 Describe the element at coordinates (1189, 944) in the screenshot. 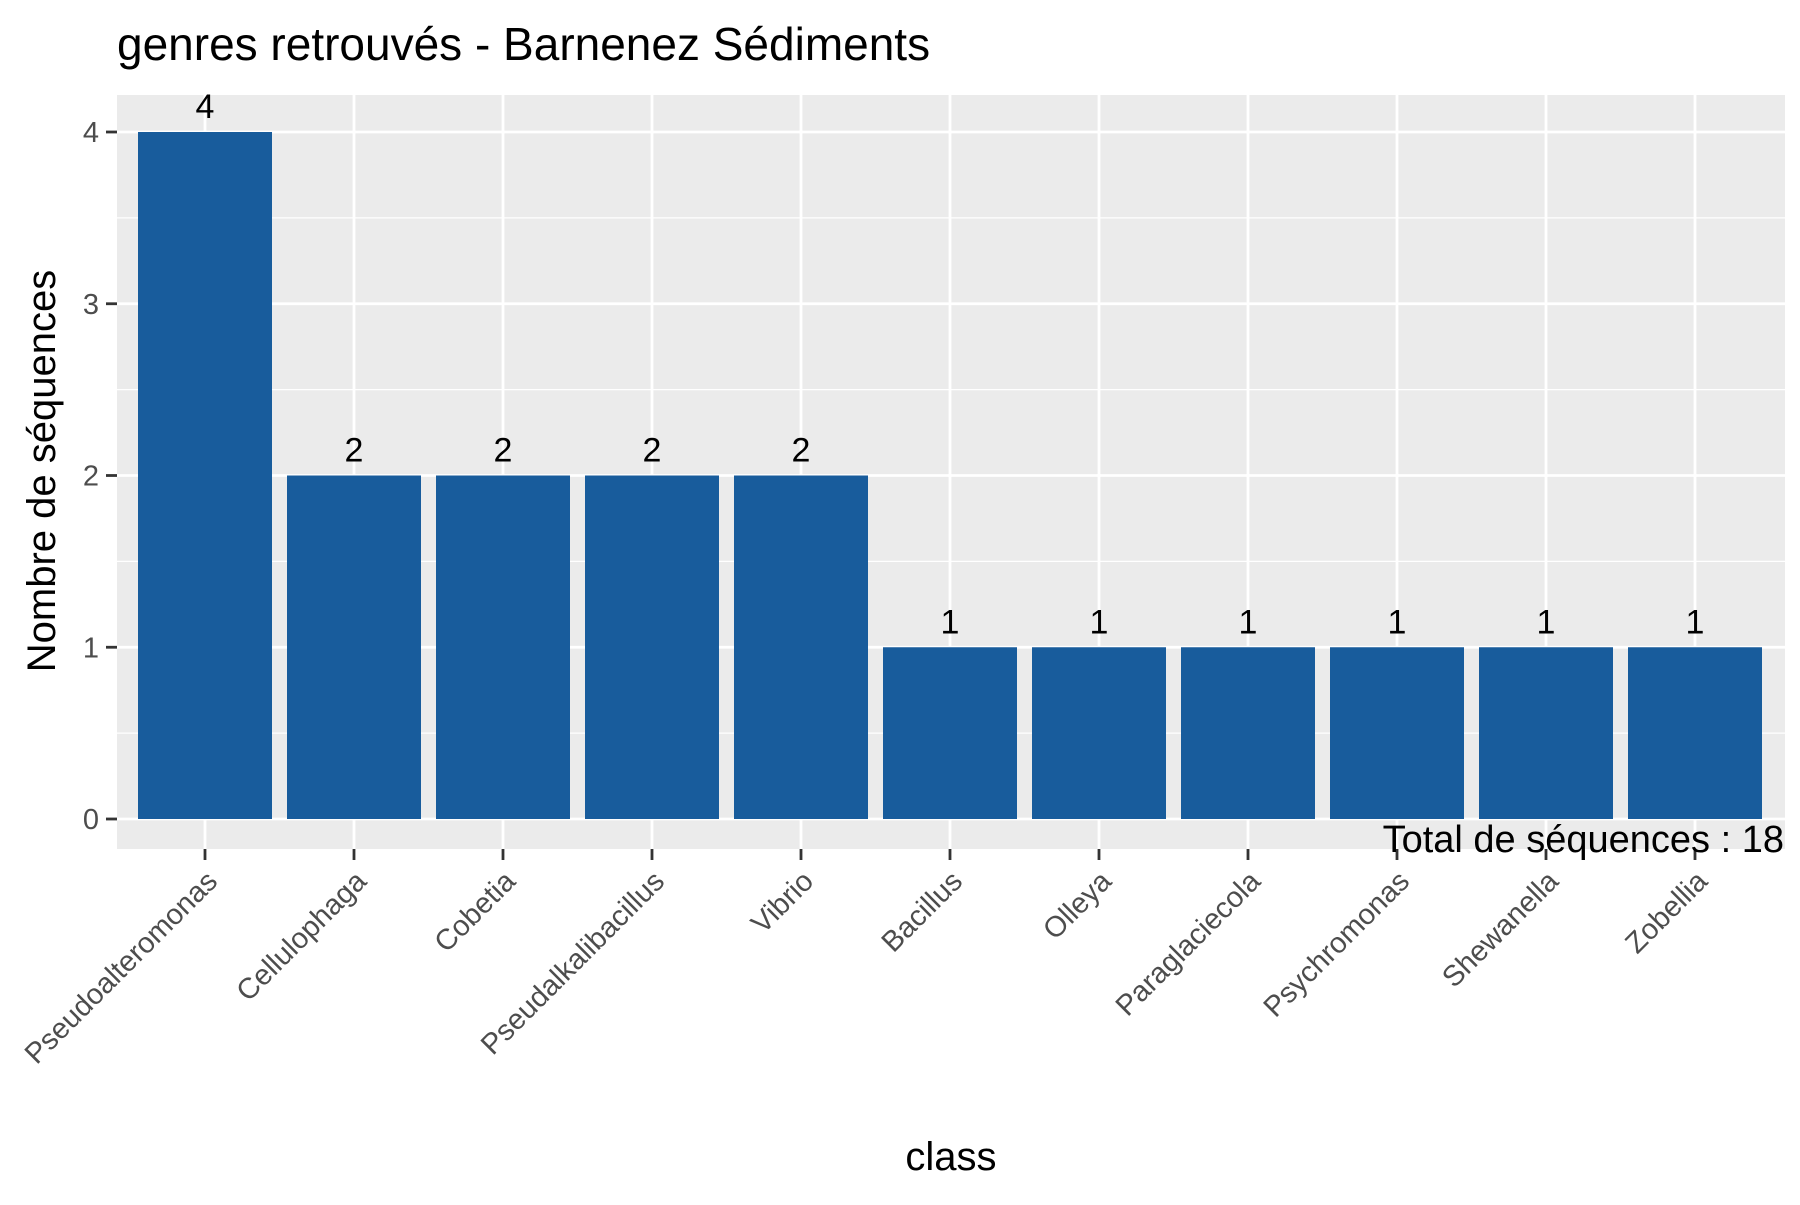

I see `x-tick-label: Paraglaciecola` at that location.